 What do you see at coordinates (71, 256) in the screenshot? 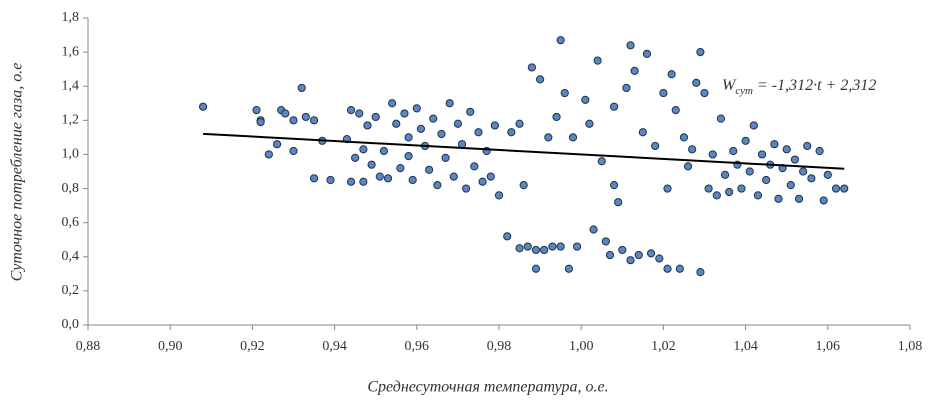
I see `y-tick-label: 0,4` at bounding box center [71, 256].